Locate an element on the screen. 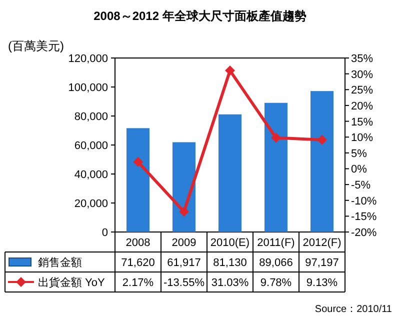  y2-tick-label: 25% is located at coordinates (362, 90).